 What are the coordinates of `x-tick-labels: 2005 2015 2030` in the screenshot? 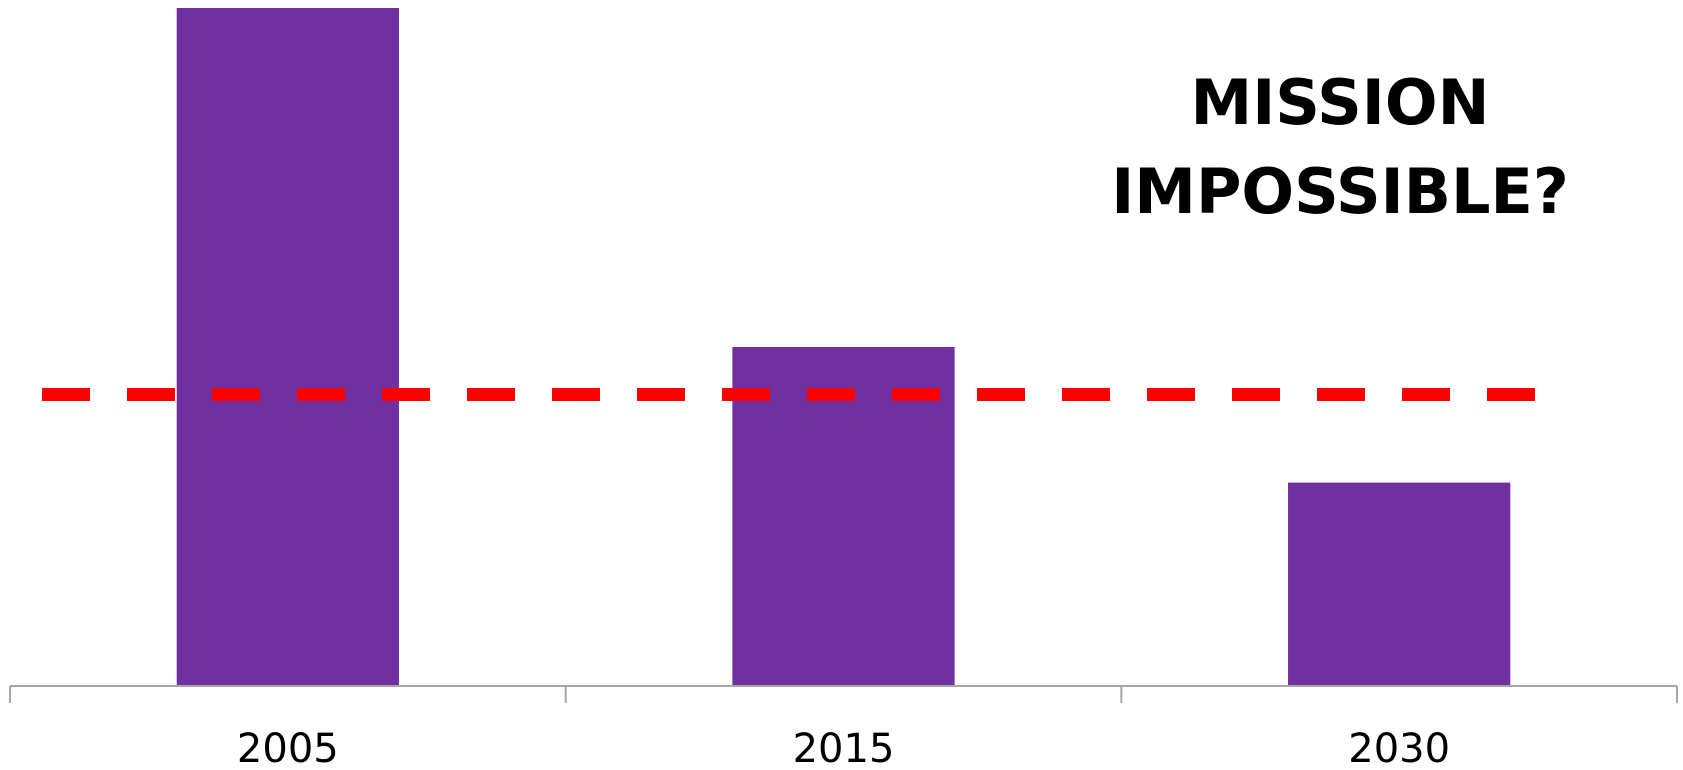 It's located at (843, 748).